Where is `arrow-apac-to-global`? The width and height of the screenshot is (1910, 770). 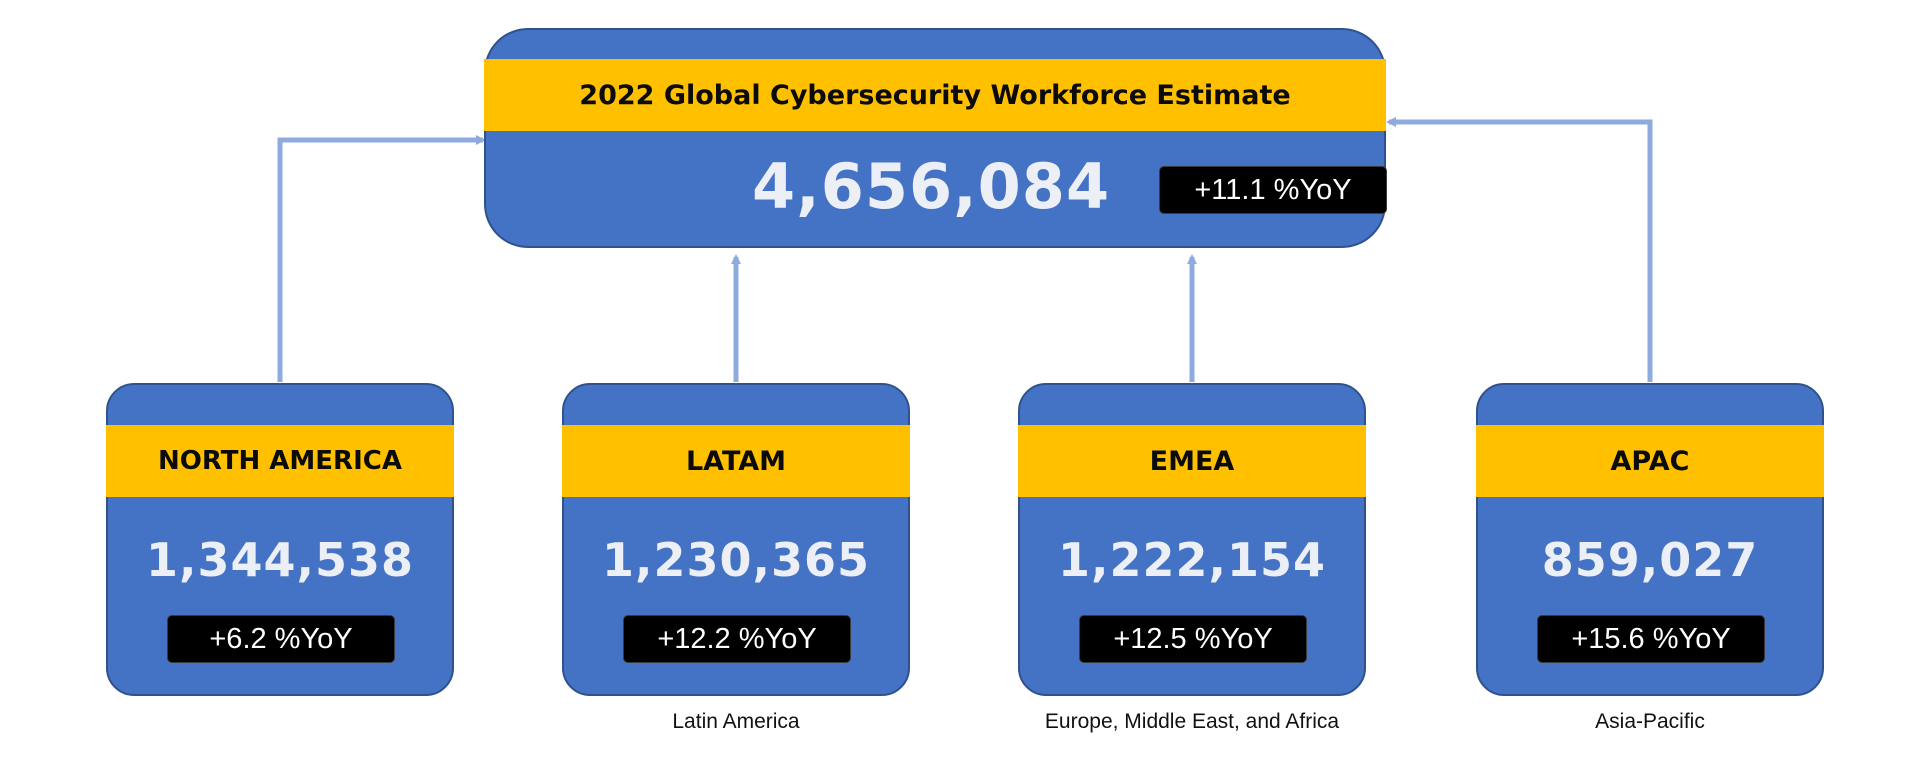
arrow-apac-to-global is located at coordinates (1519, 249).